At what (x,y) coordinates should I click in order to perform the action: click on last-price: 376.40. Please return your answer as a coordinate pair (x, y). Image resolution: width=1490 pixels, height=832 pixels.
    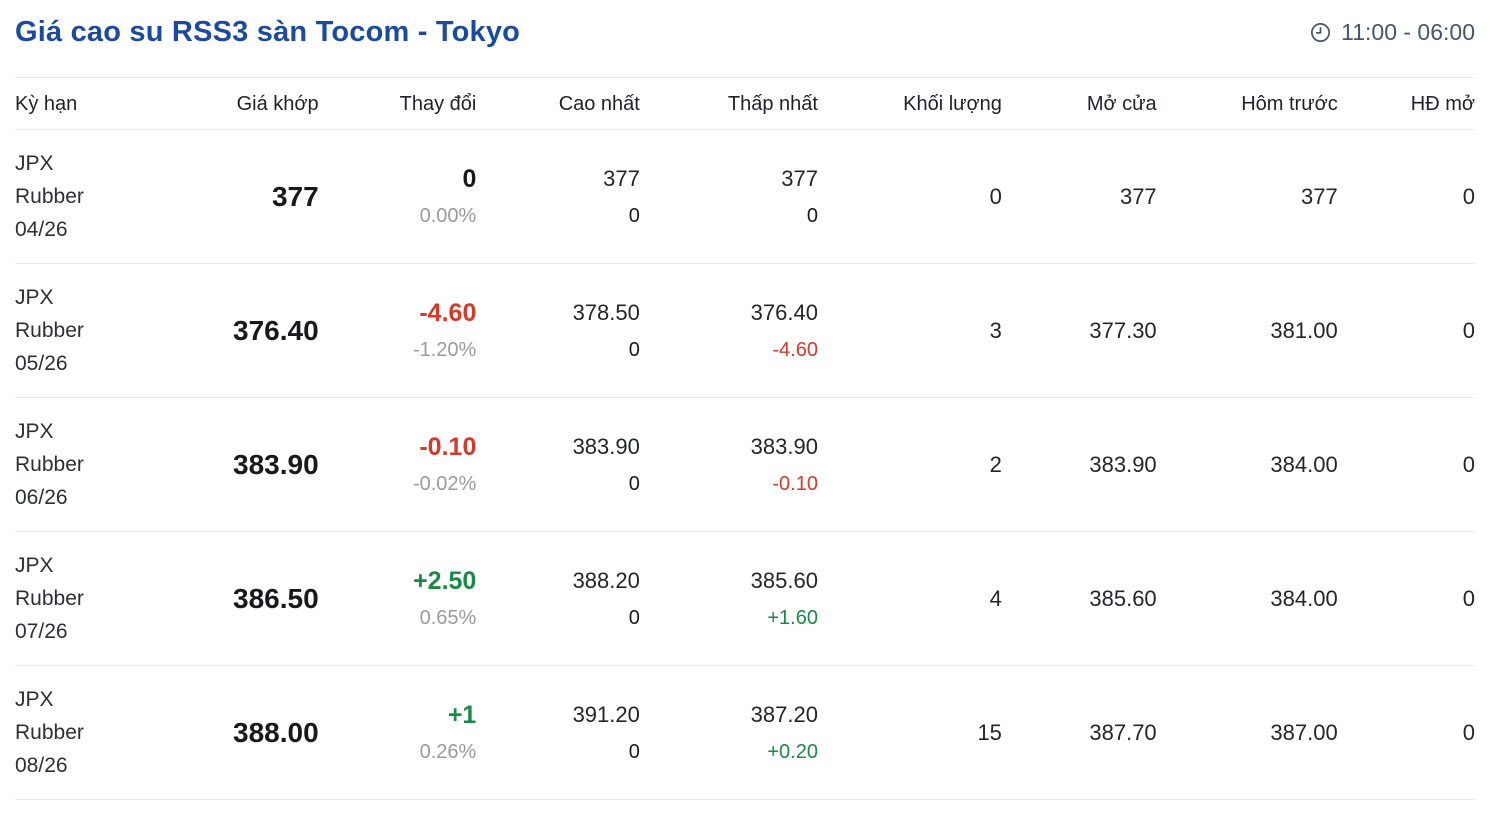
    Looking at the image, I should click on (251, 330).